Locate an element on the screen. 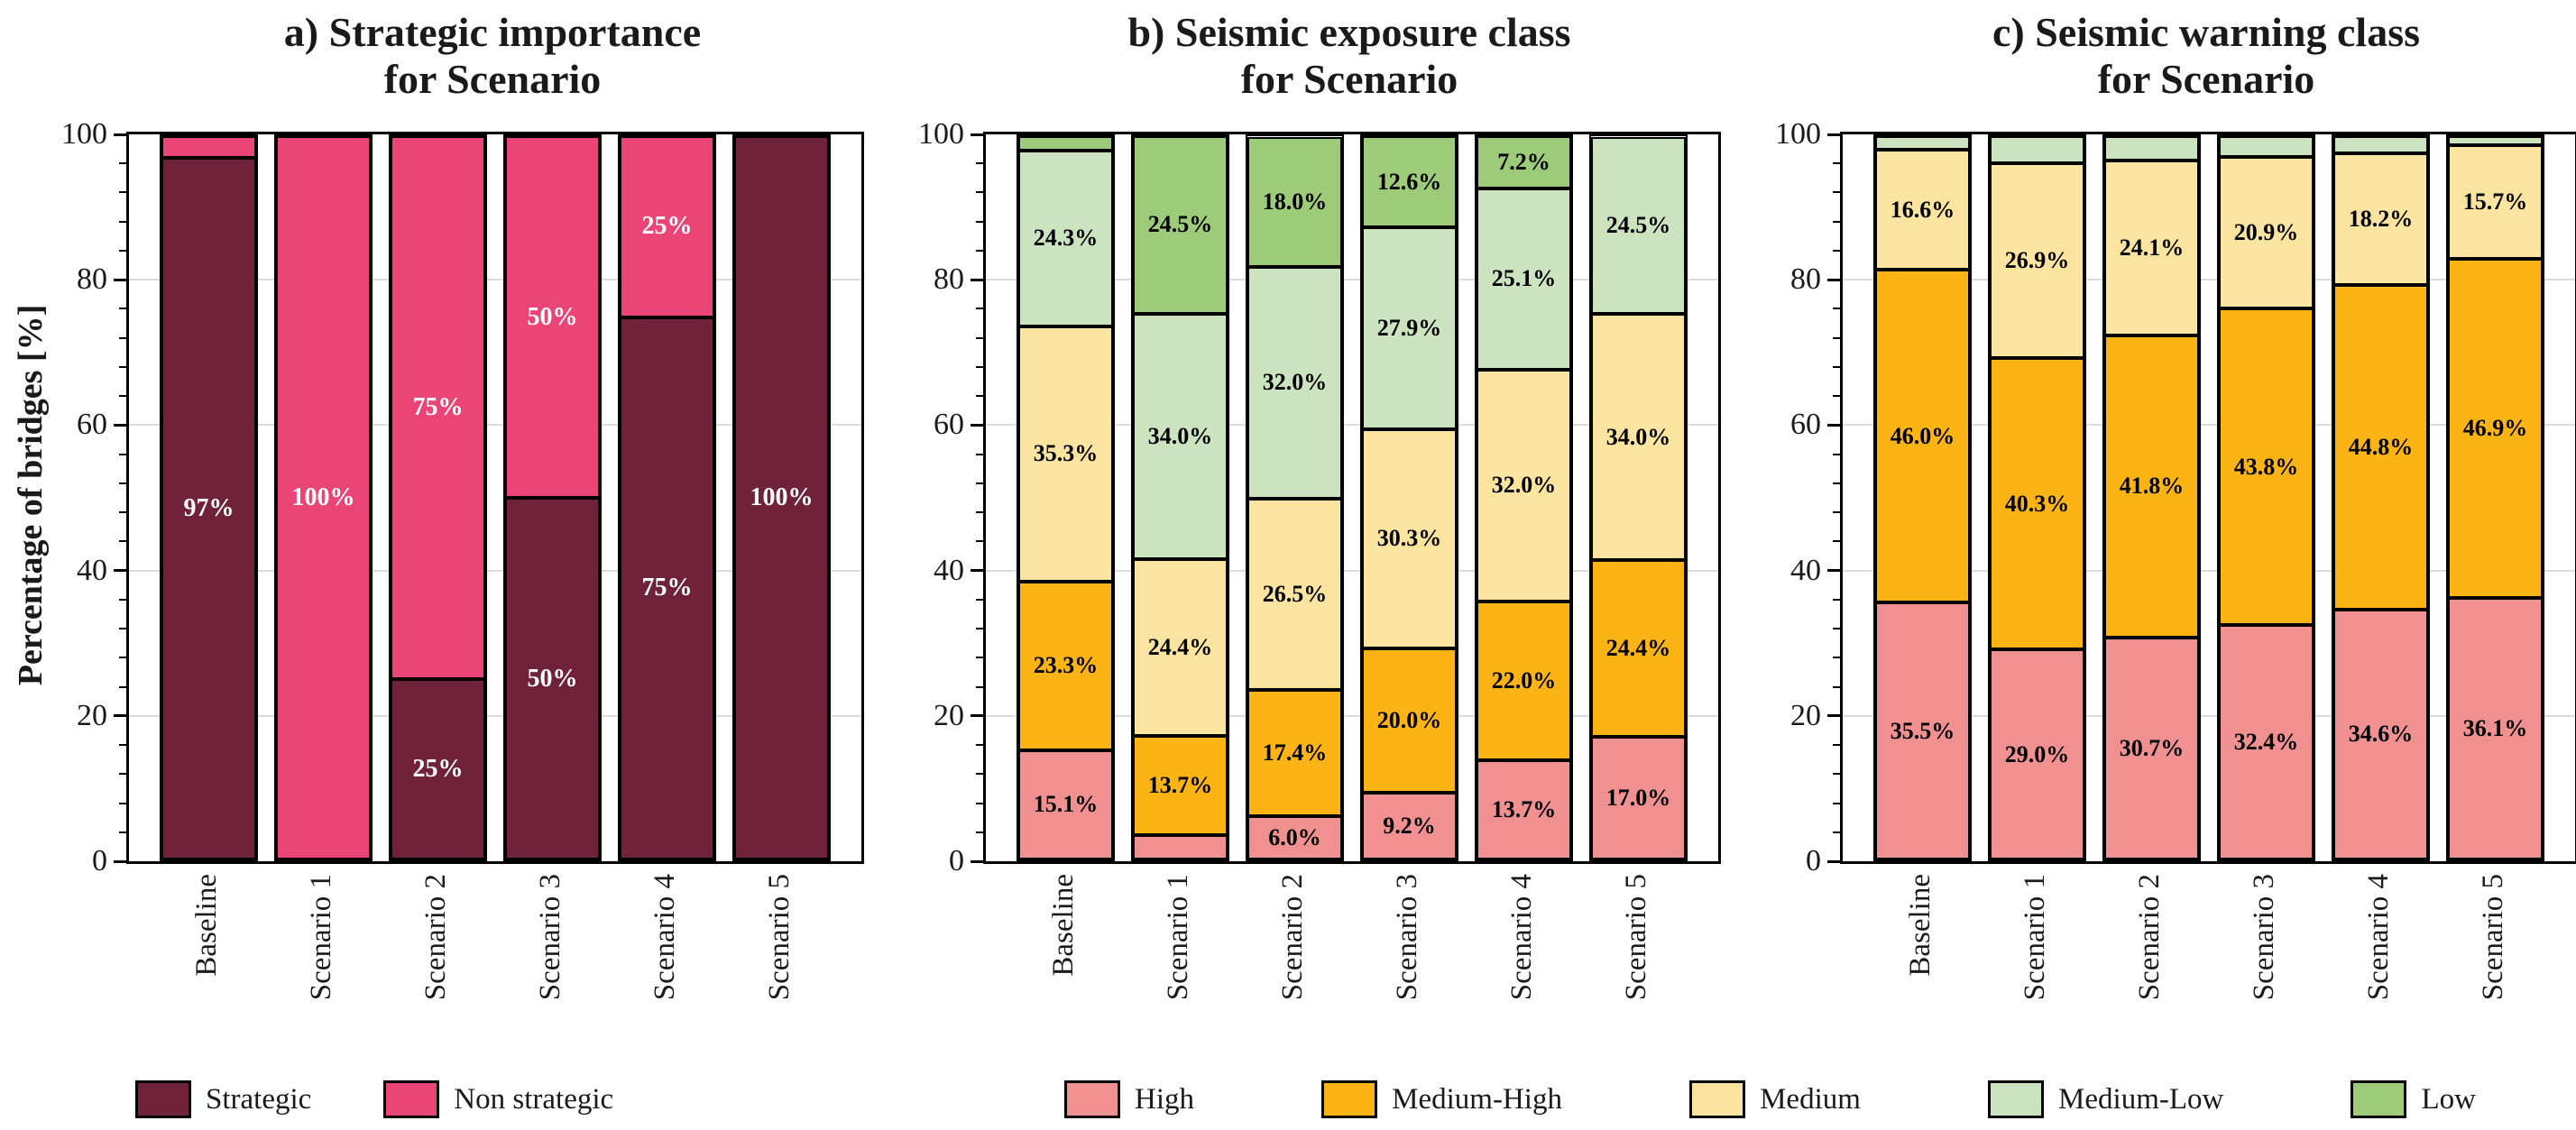  segment-label: 43.8% is located at coordinates (2266, 466).